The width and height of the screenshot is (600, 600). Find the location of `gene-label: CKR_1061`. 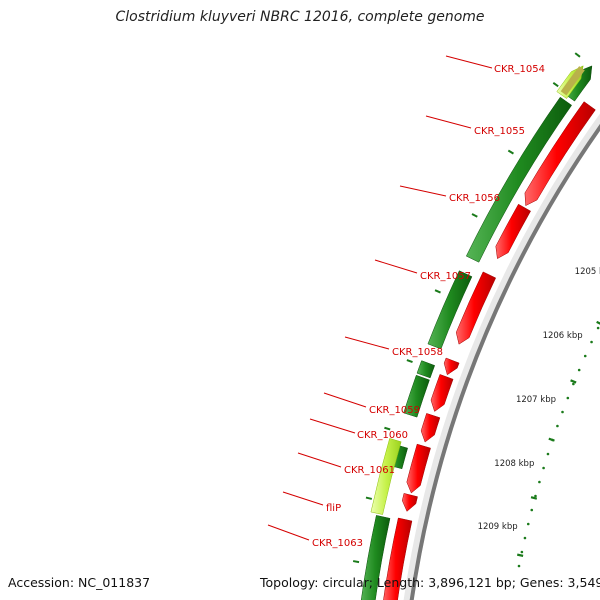

gene-label: CKR_1061 is located at coordinates (369, 470).